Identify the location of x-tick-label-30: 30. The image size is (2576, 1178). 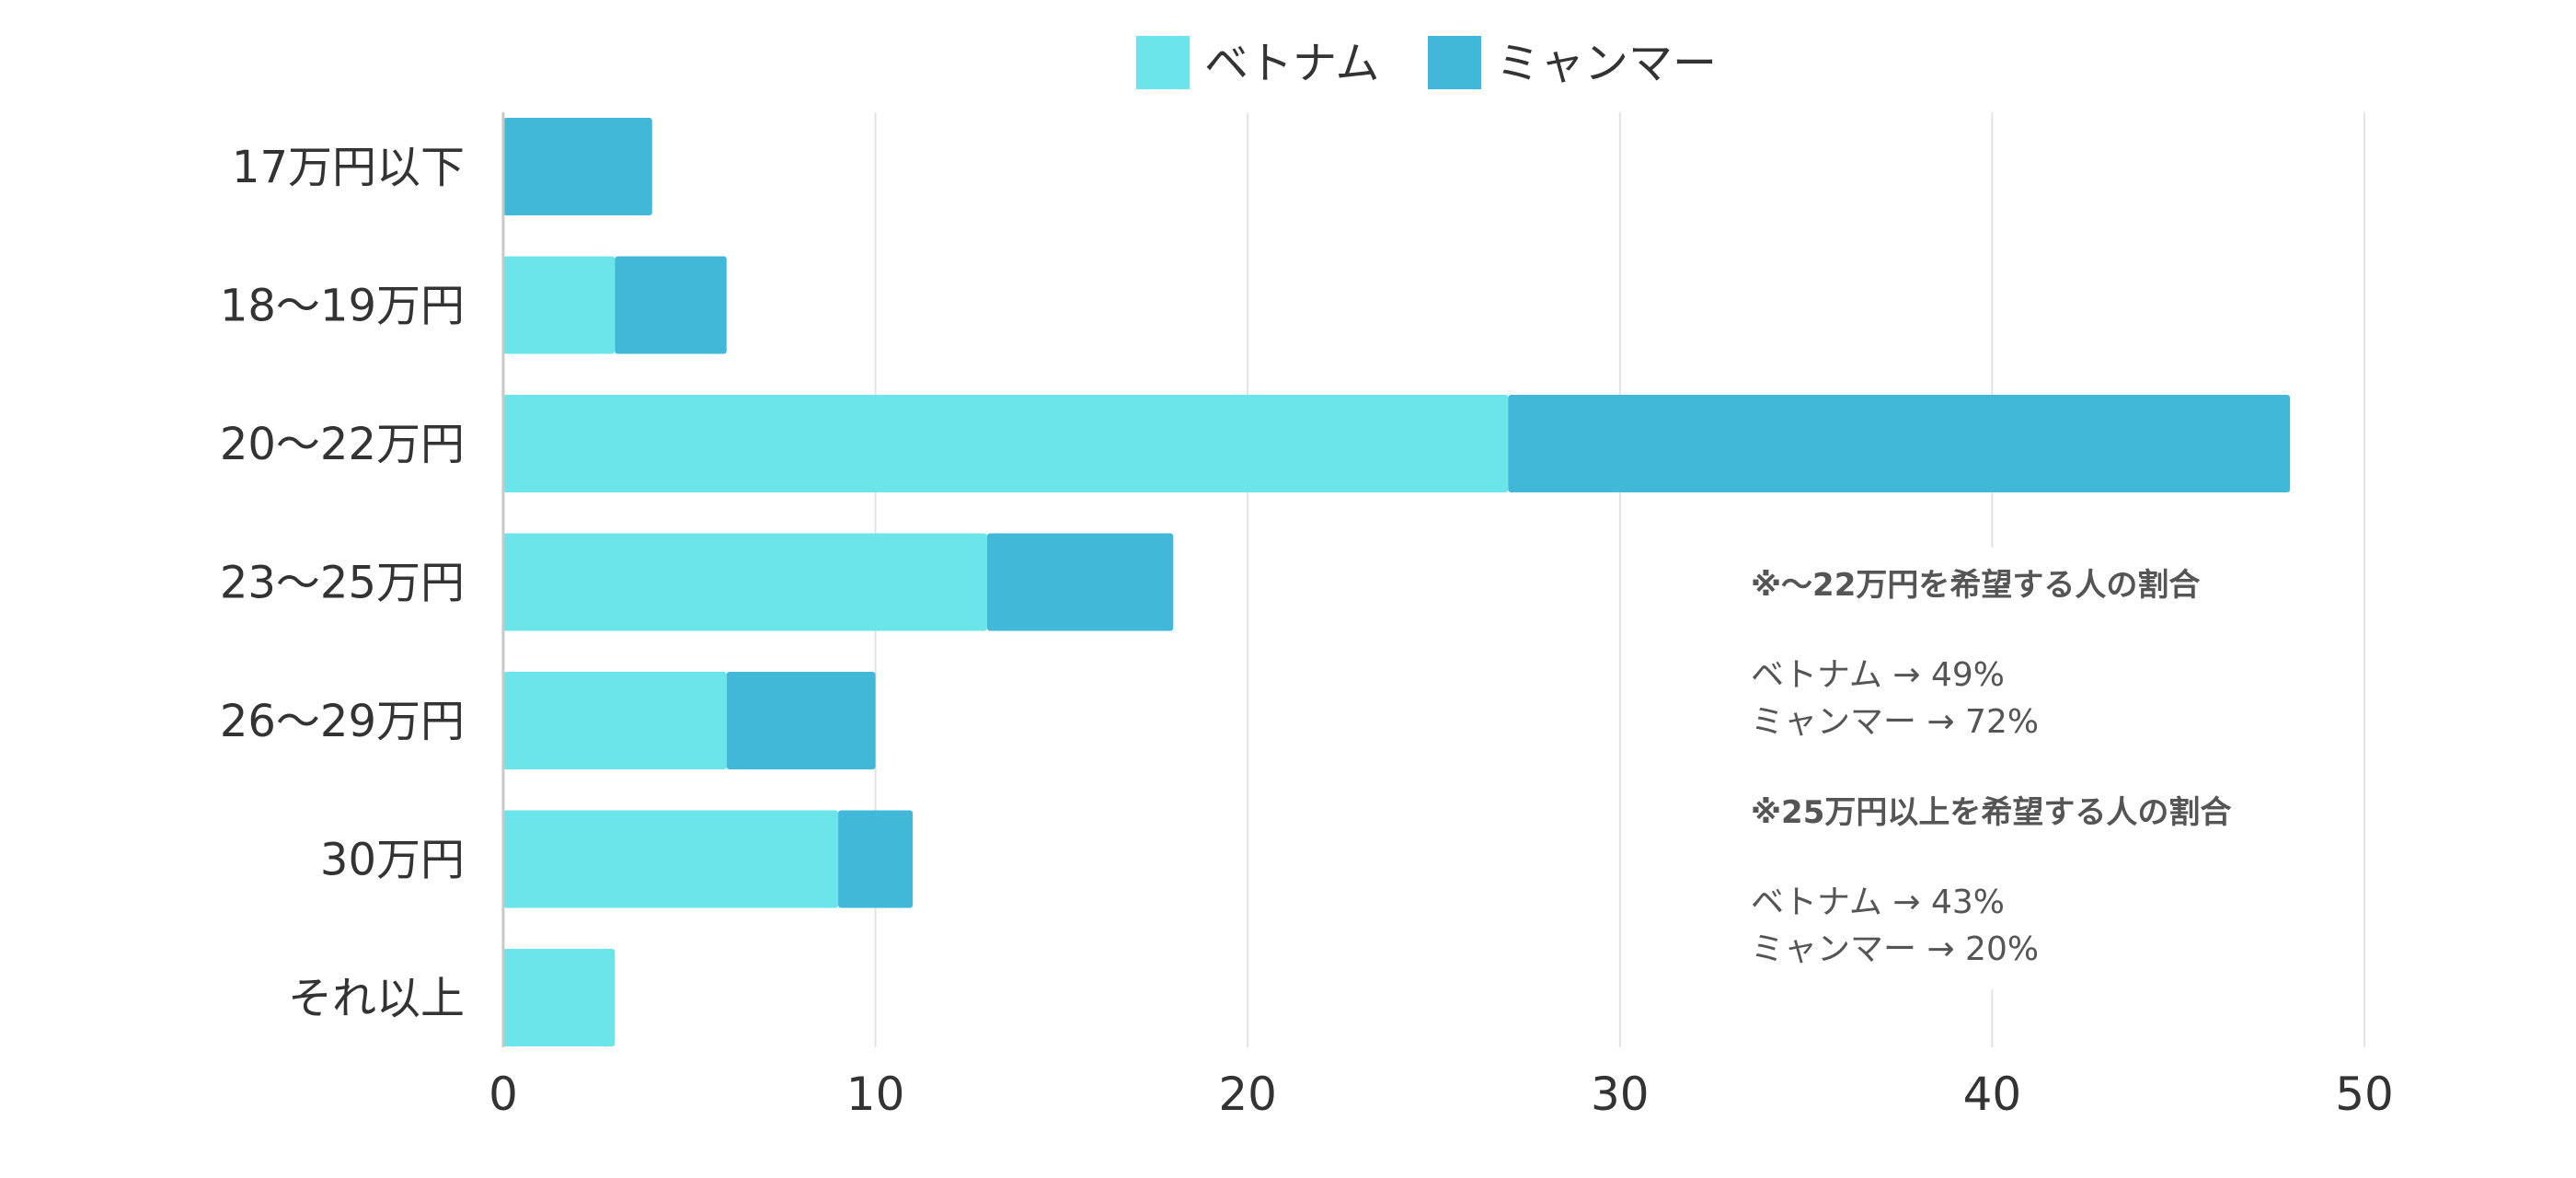
(1620, 1094).